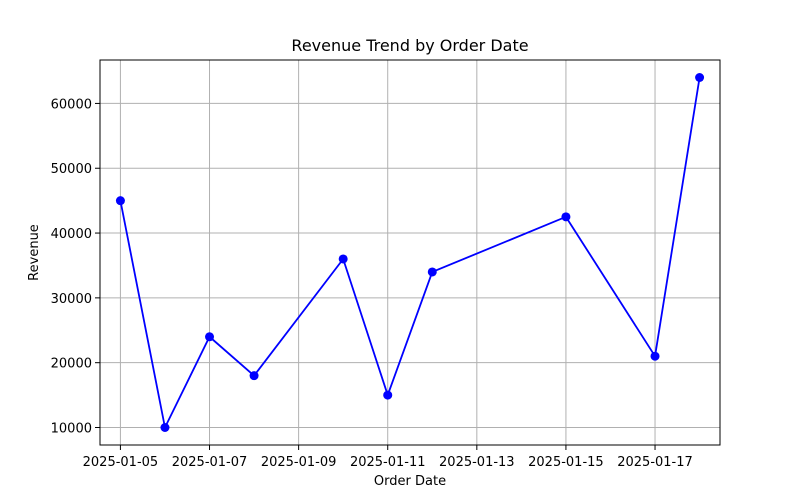 This screenshot has width=800, height=500. What do you see at coordinates (71, 429) in the screenshot?
I see `y-tick-label: 10000` at bounding box center [71, 429].